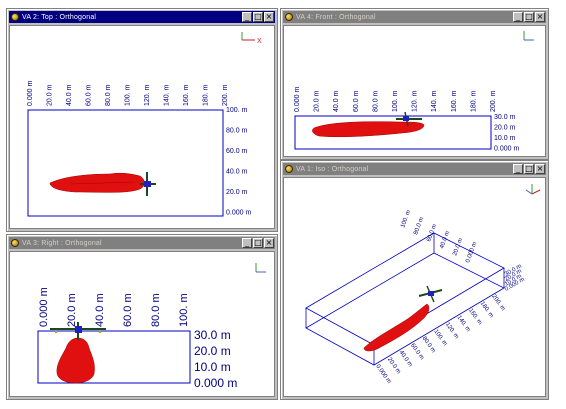  I want to click on right-view-title: VA 3: Right : Orthogonal, so click(62, 243).